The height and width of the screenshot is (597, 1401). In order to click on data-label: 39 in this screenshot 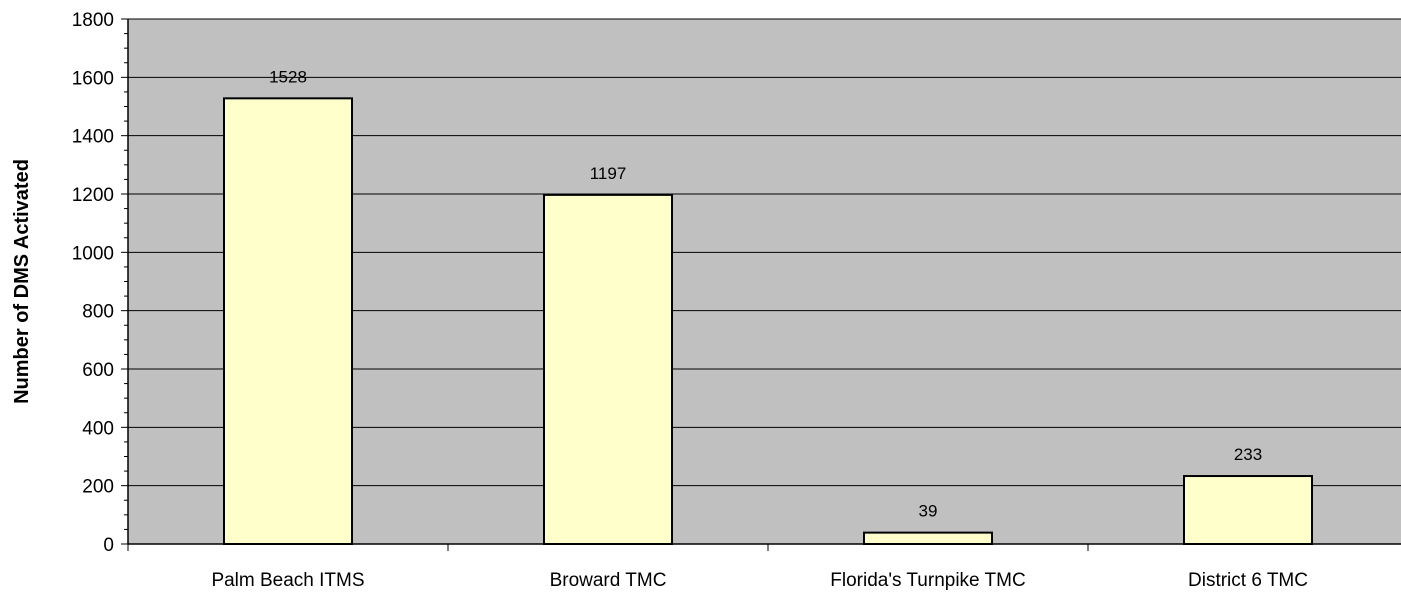, I will do `click(928, 511)`.